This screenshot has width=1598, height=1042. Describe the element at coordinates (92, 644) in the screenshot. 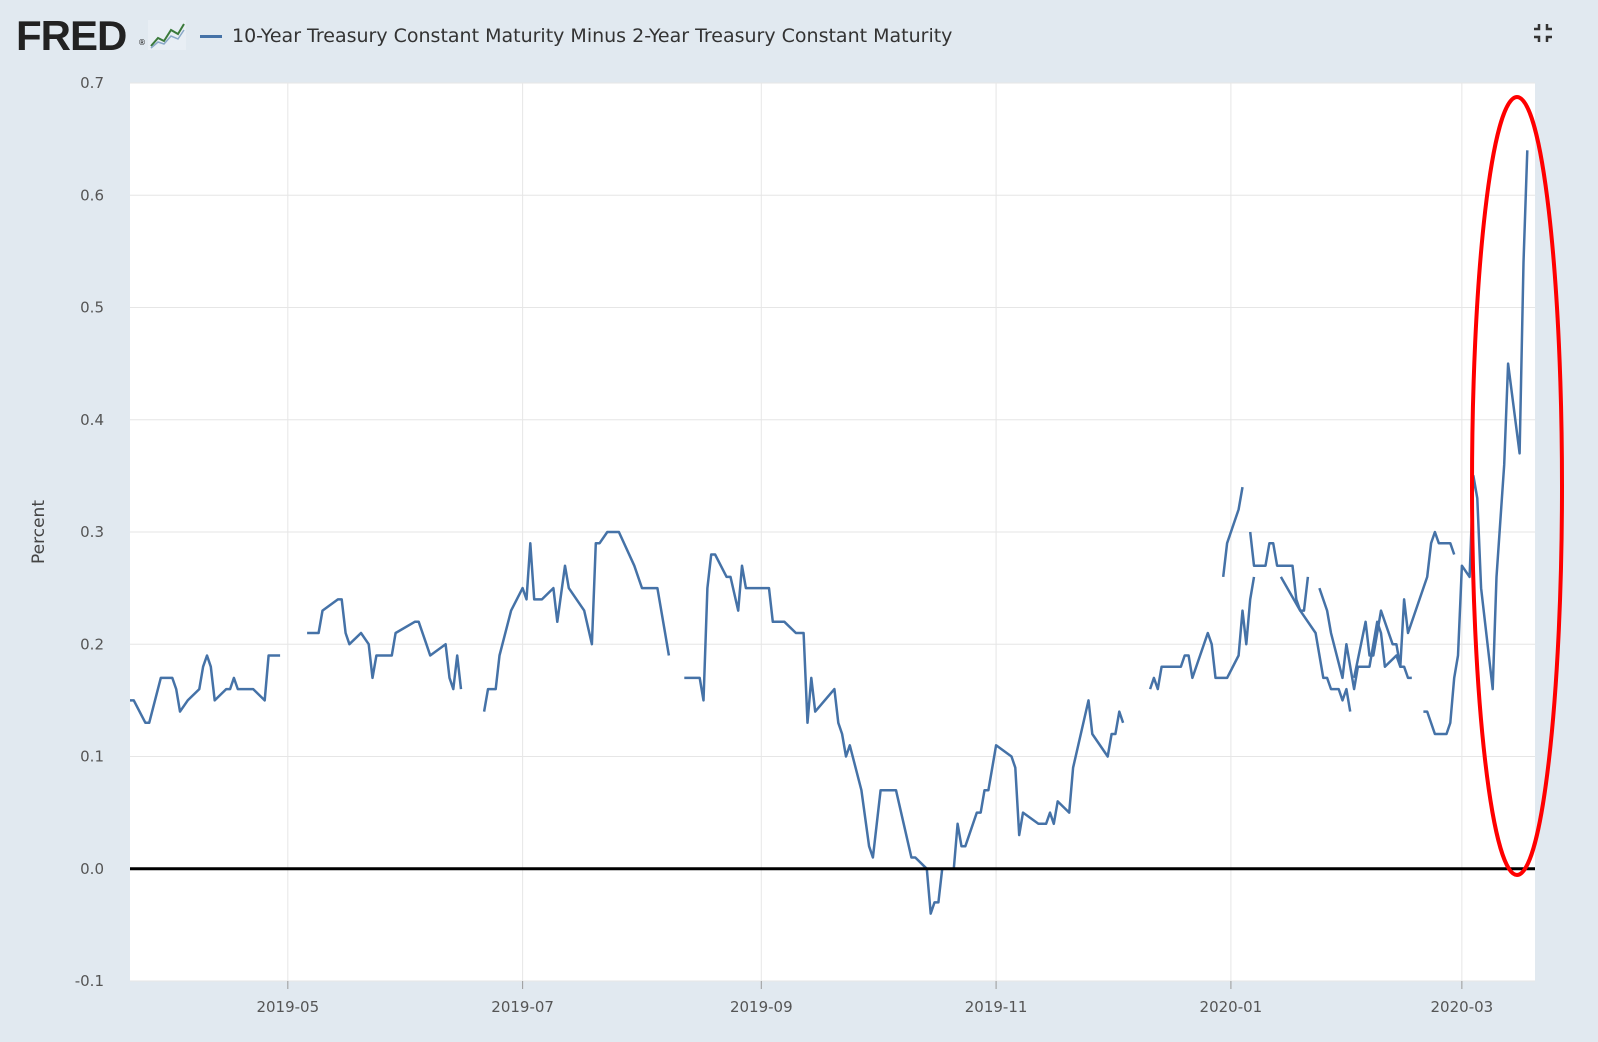

I see `y-tick-label: 0.2` at that location.